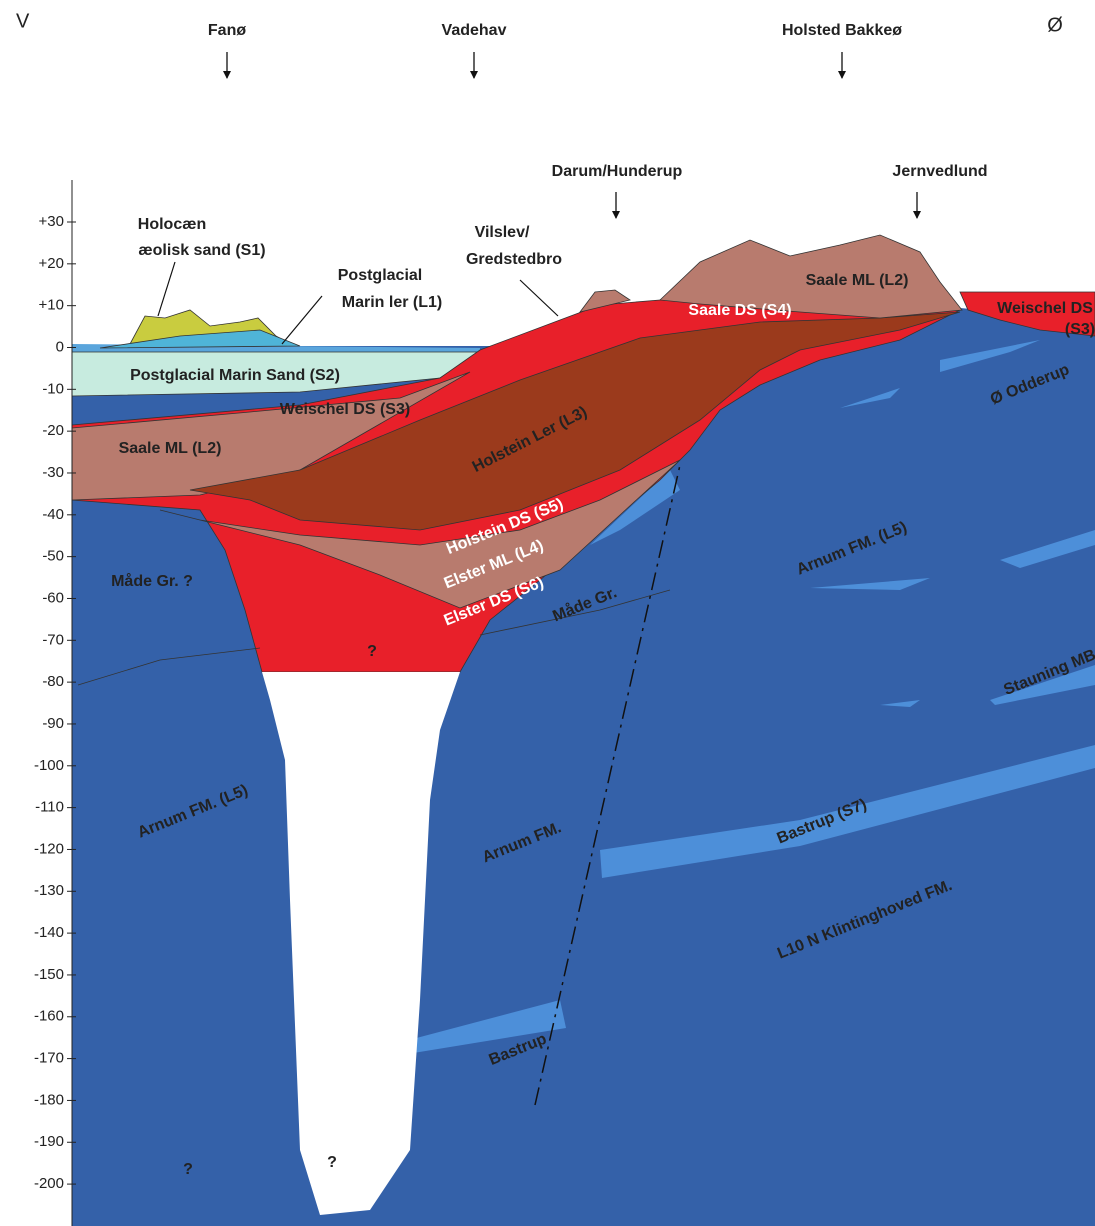  I want to click on tick-label: +30, so click(51, 221).